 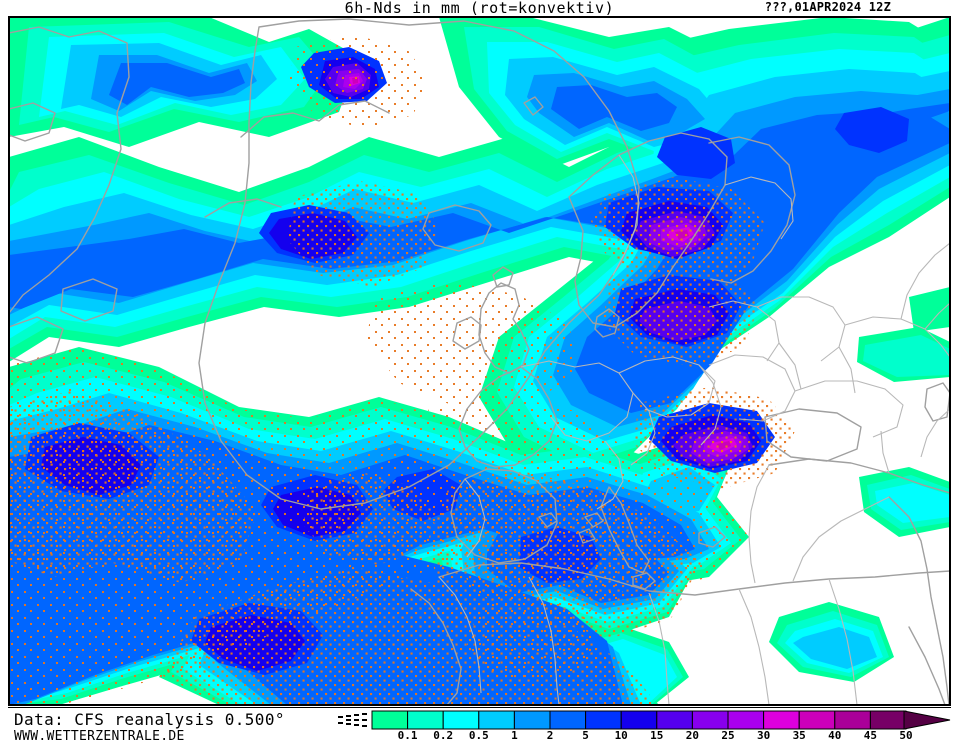 I want to click on colorbar-tick-label: 0.5, so click(x=478, y=735).